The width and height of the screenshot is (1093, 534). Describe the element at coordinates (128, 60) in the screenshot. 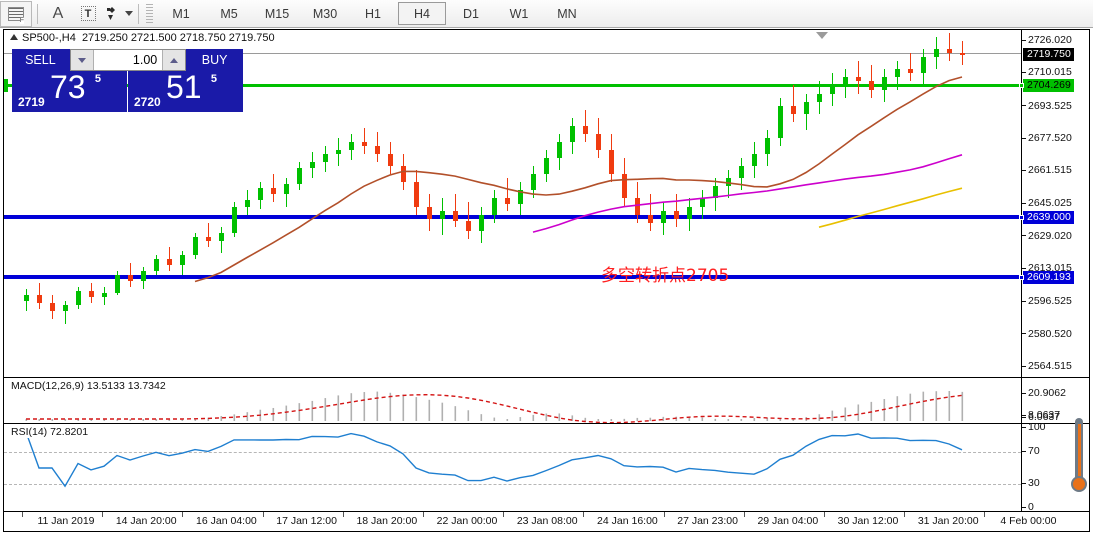

I see `volume-field: 1.00` at that location.